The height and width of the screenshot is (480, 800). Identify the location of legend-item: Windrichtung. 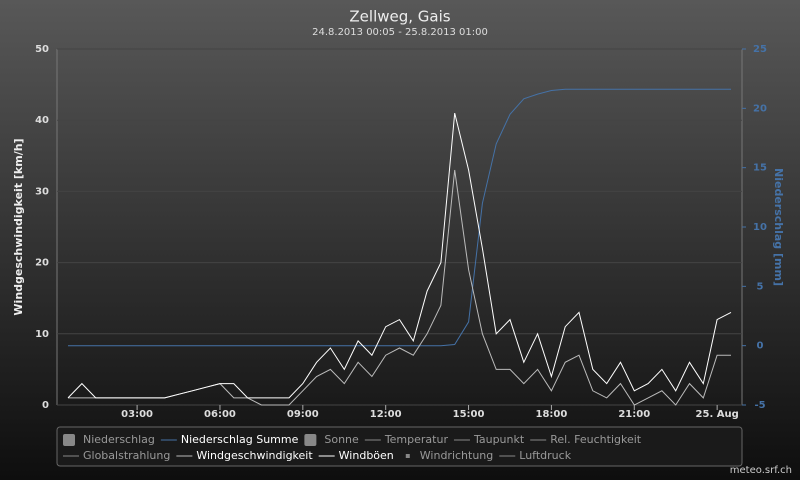
(446, 455).